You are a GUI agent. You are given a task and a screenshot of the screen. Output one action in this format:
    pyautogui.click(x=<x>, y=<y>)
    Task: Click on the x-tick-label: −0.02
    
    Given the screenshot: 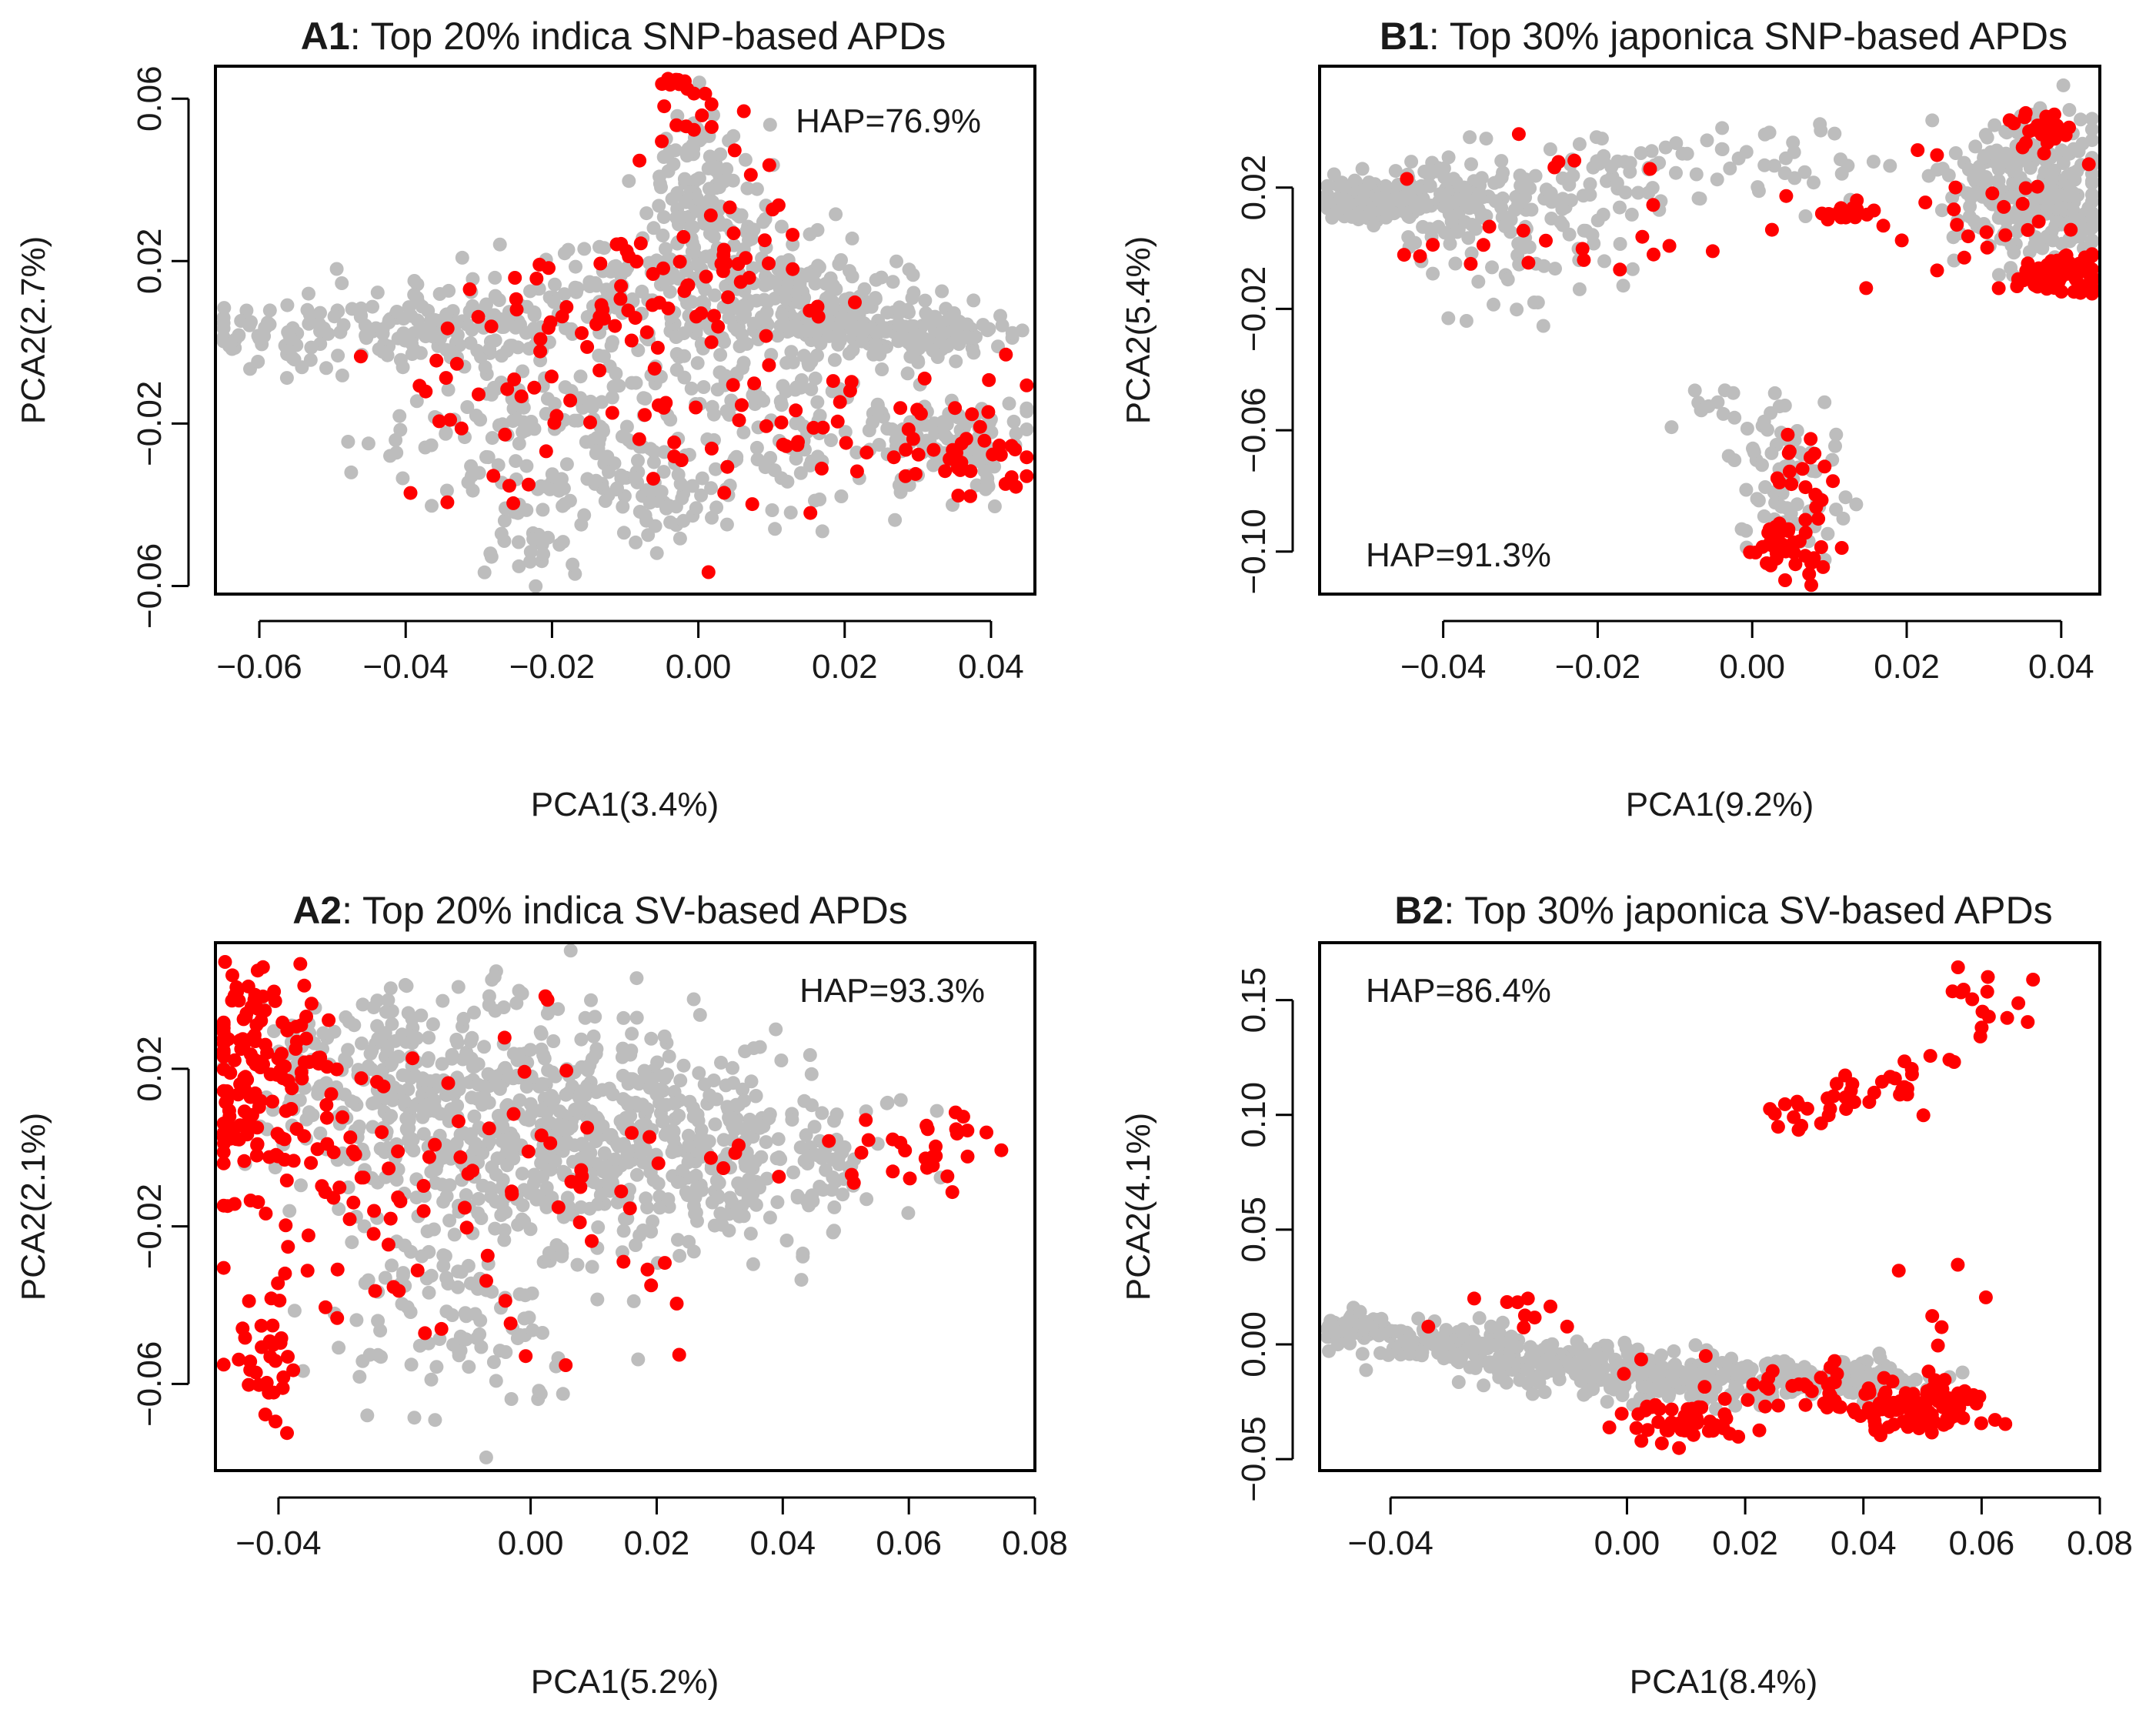 What is the action you would take?
    pyautogui.click(x=552, y=667)
    